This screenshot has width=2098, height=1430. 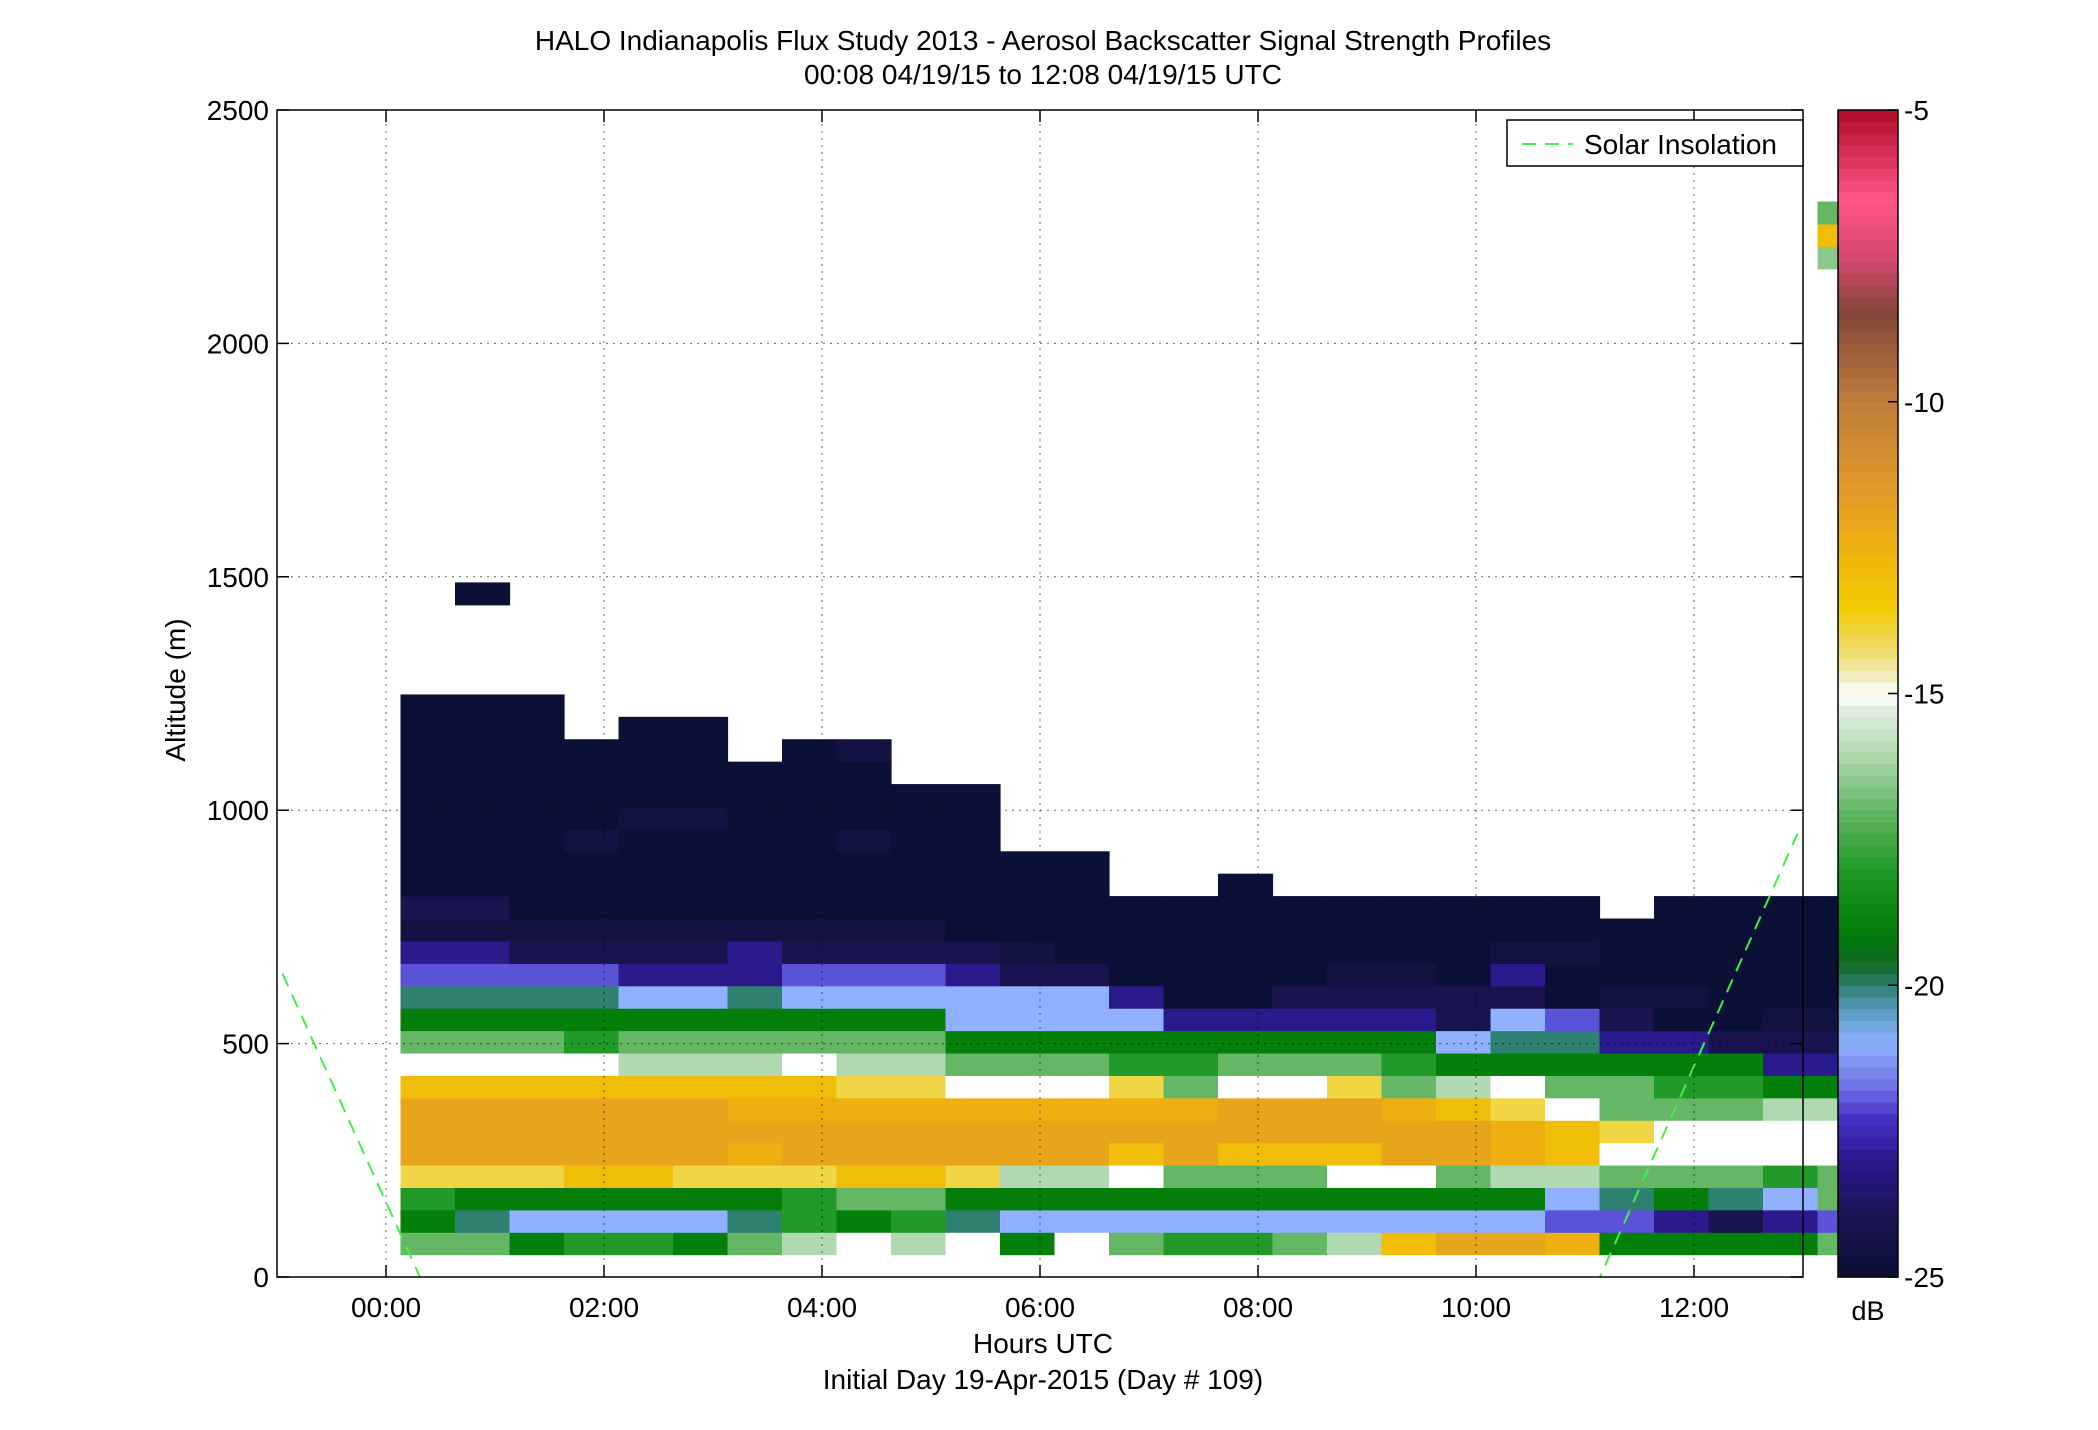 What do you see at coordinates (1924, 402) in the screenshot?
I see `colorbar-tick-label: -10` at bounding box center [1924, 402].